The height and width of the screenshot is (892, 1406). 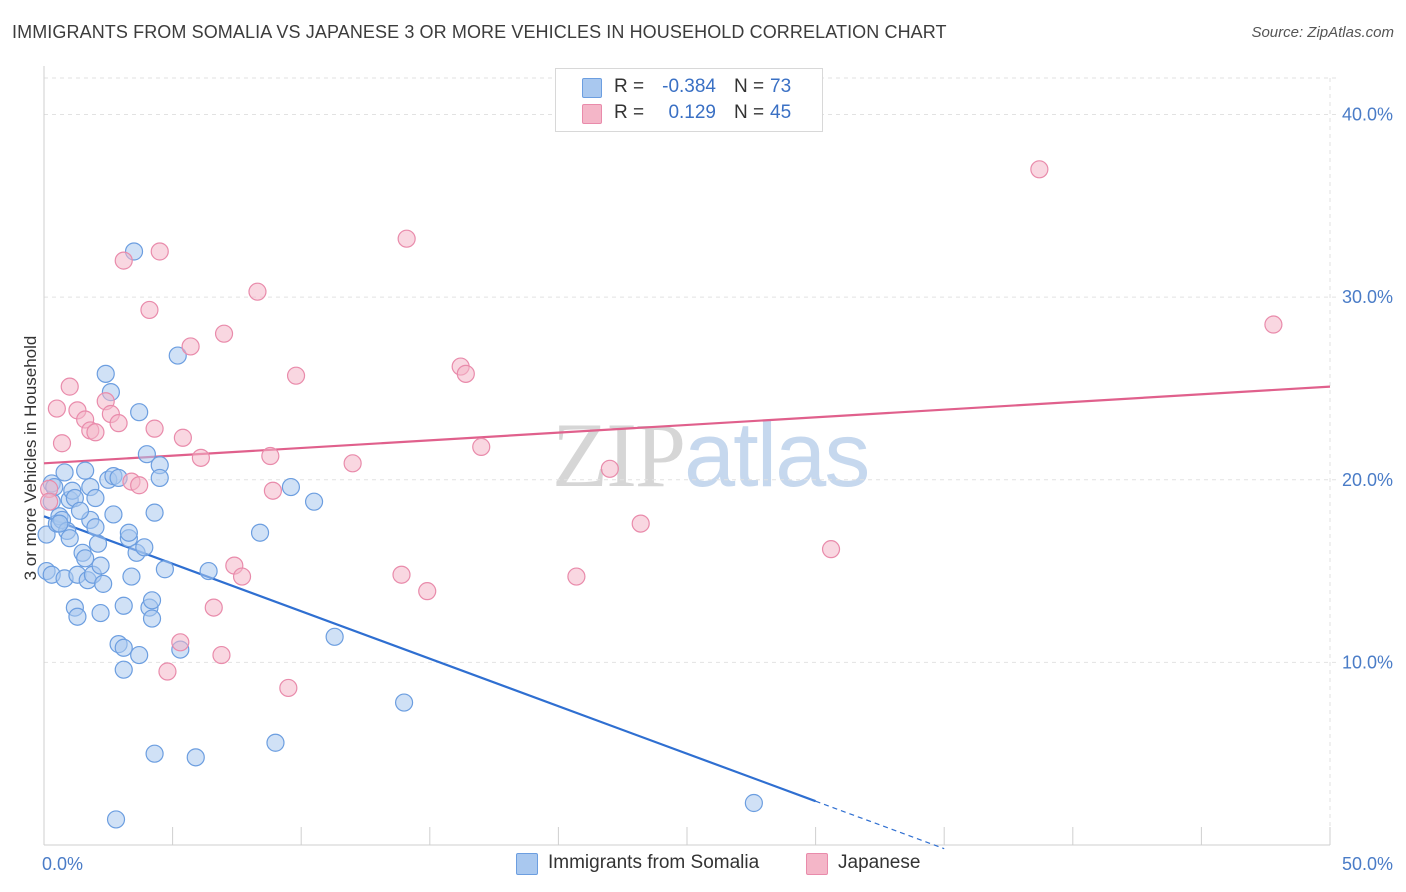 What do you see at coordinates (1367, 662) in the screenshot?
I see `y-tick-label: 10.0%` at bounding box center [1367, 662].